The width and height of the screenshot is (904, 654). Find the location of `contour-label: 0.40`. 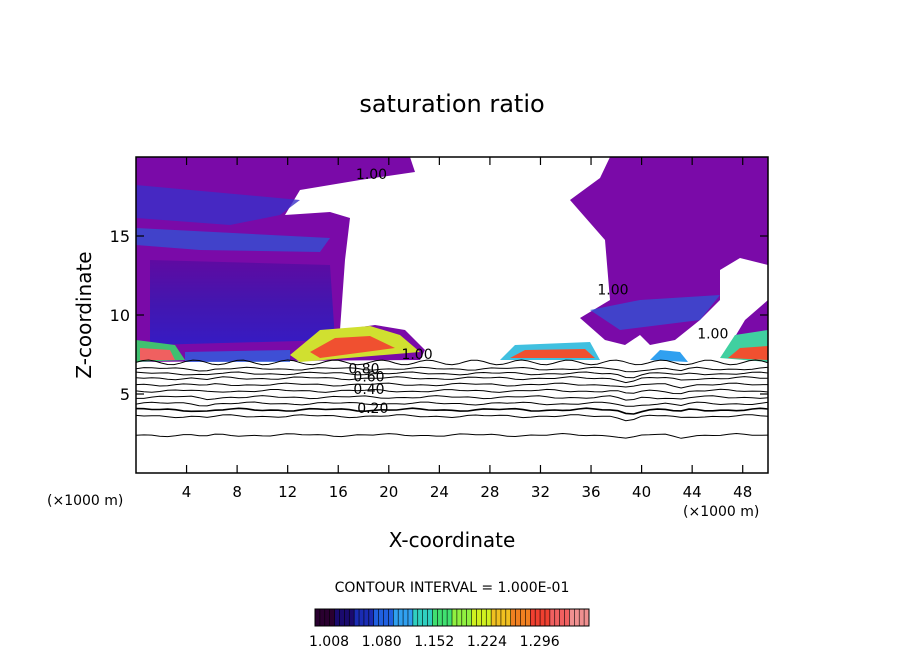

contour-label: 0.40 is located at coordinates (368, 390).